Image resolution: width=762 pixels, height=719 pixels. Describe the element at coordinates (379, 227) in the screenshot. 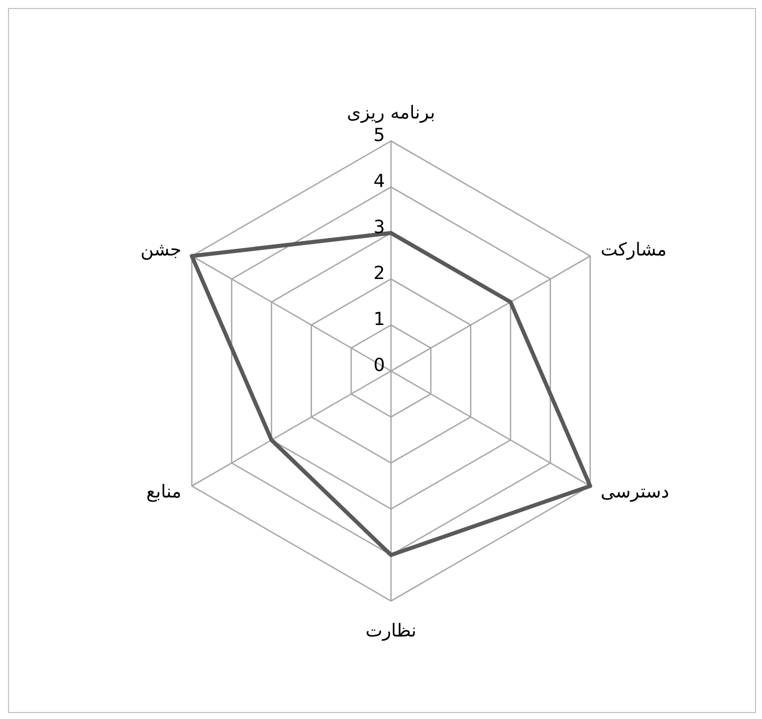

I see `y-tick-label: 3` at that location.